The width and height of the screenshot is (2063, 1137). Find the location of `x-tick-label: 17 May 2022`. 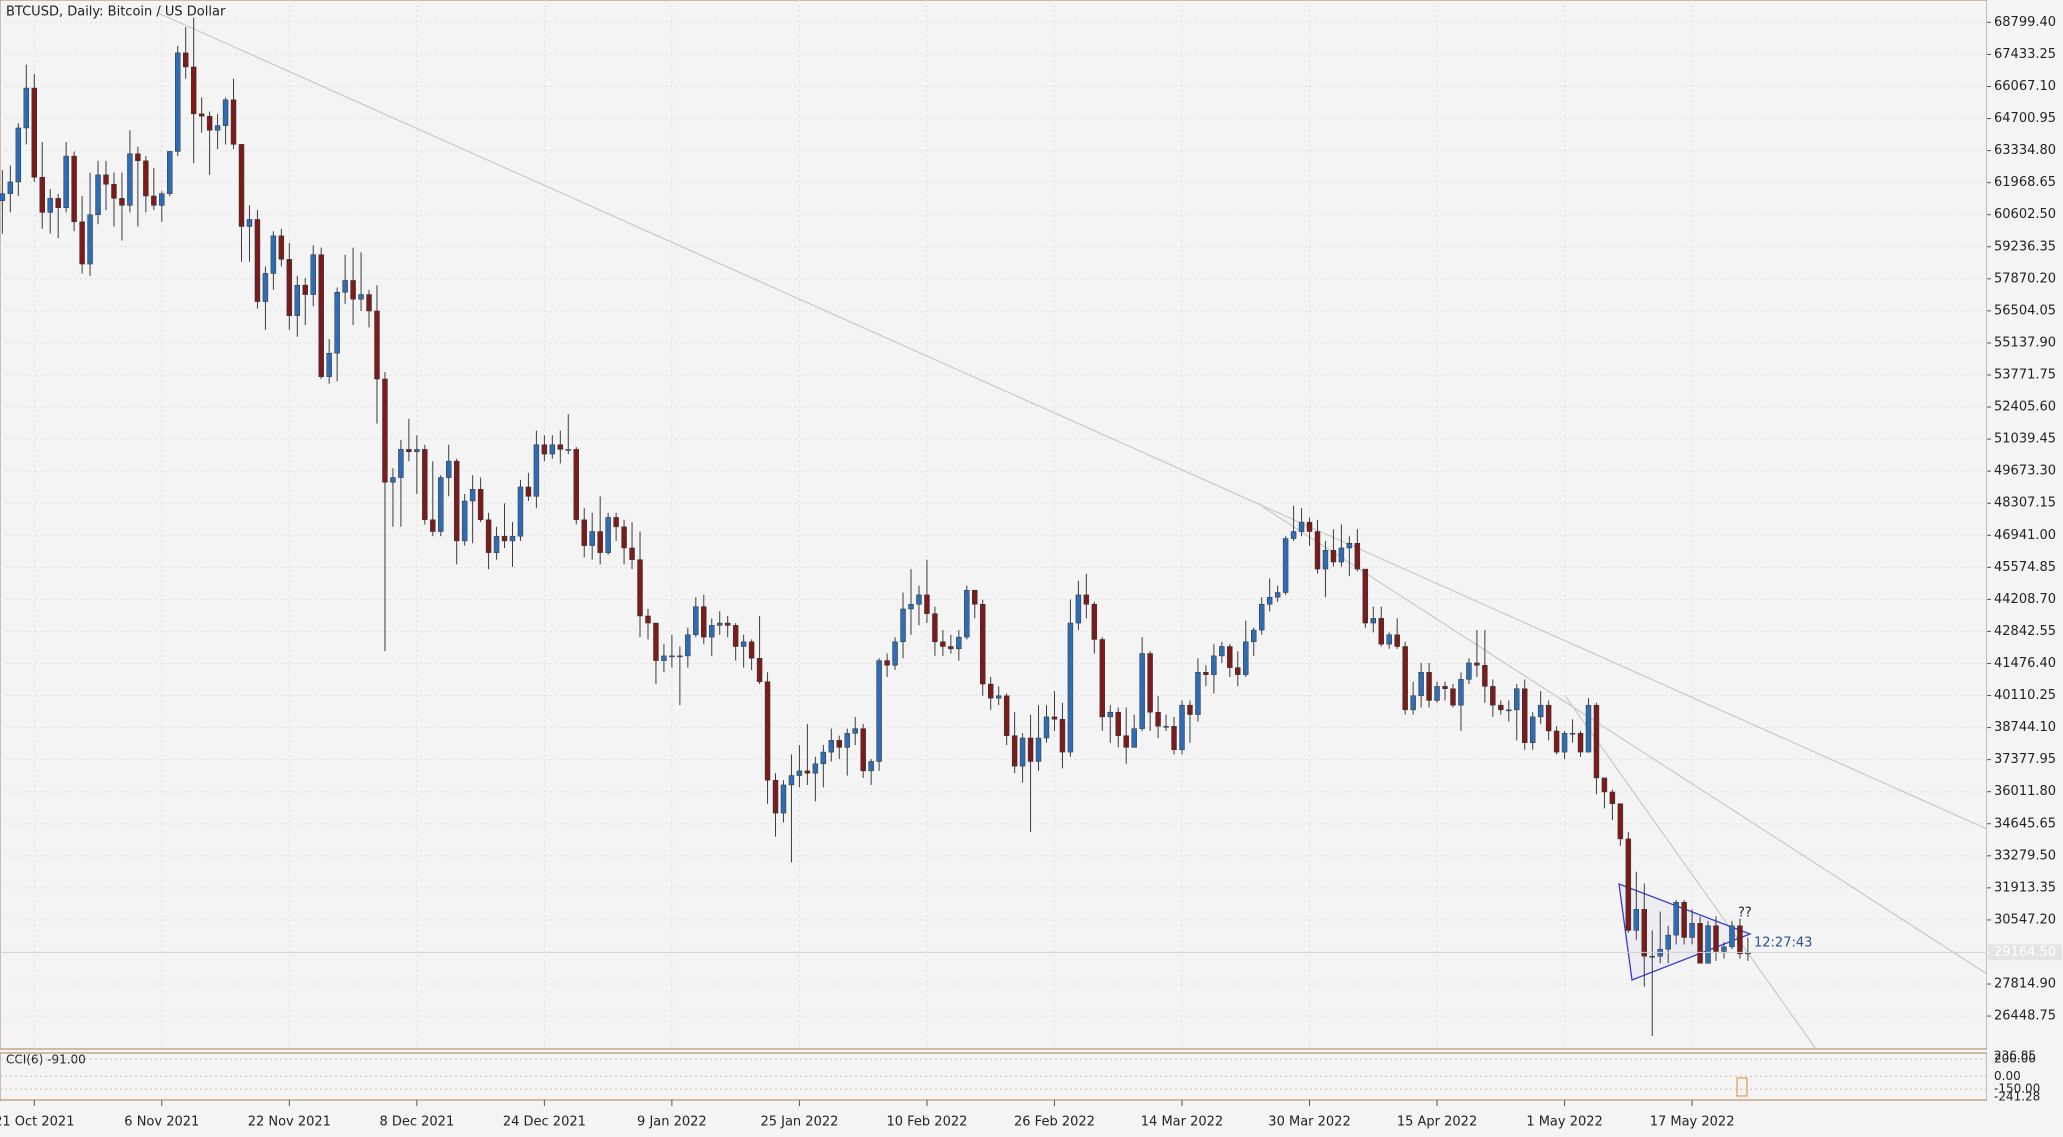

x-tick-label: 17 May 2022 is located at coordinates (1692, 1122).